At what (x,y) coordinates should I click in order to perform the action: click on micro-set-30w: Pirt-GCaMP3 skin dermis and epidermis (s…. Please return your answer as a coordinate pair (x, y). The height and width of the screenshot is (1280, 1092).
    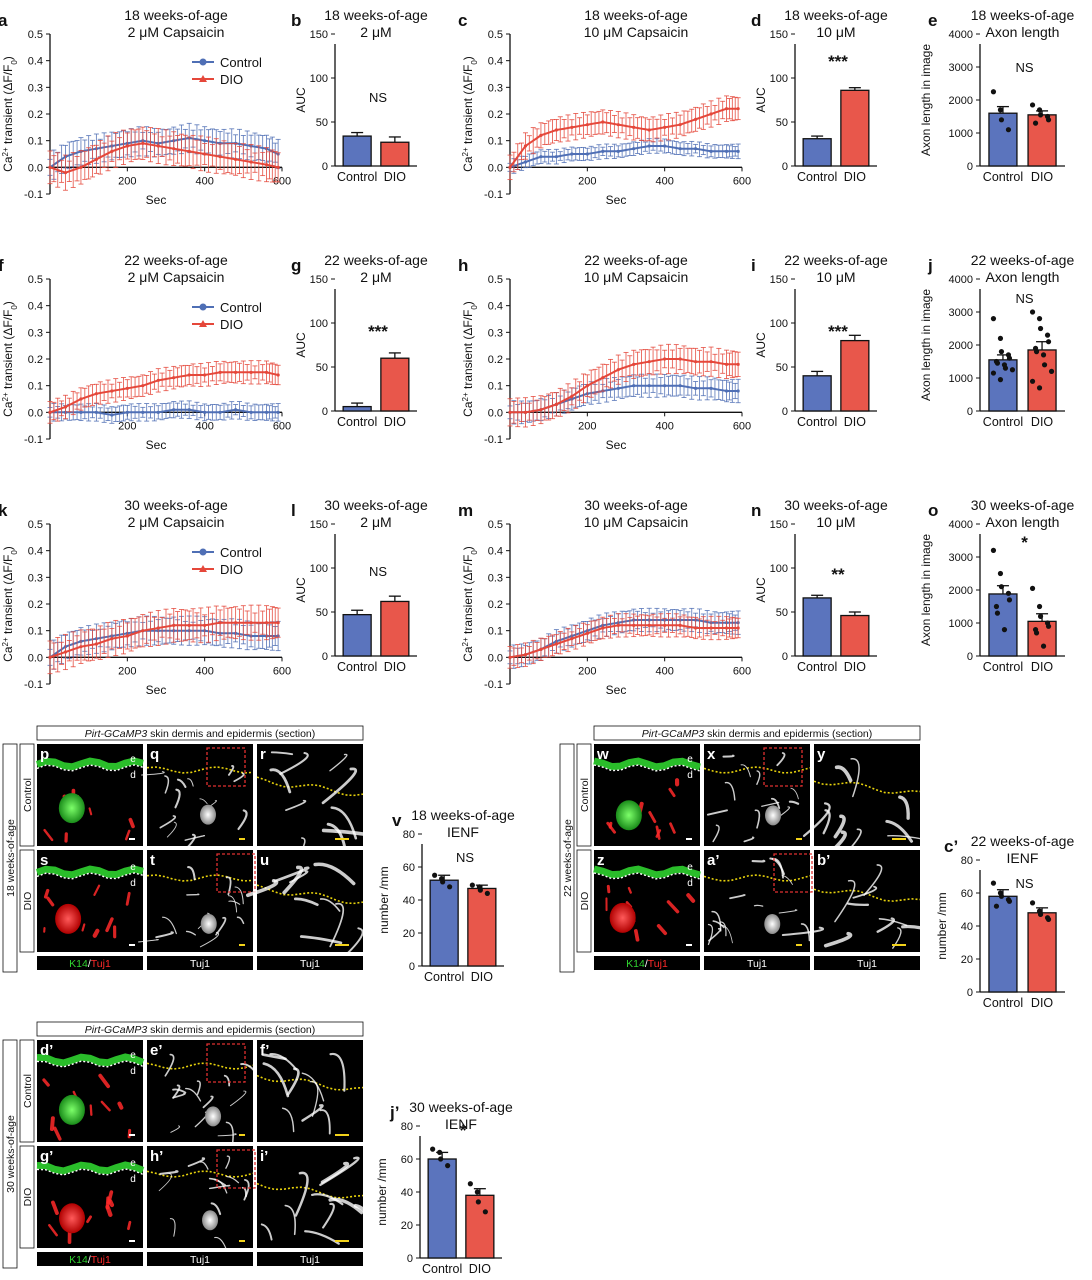
    Looking at the image, I should click on (188, 1145).